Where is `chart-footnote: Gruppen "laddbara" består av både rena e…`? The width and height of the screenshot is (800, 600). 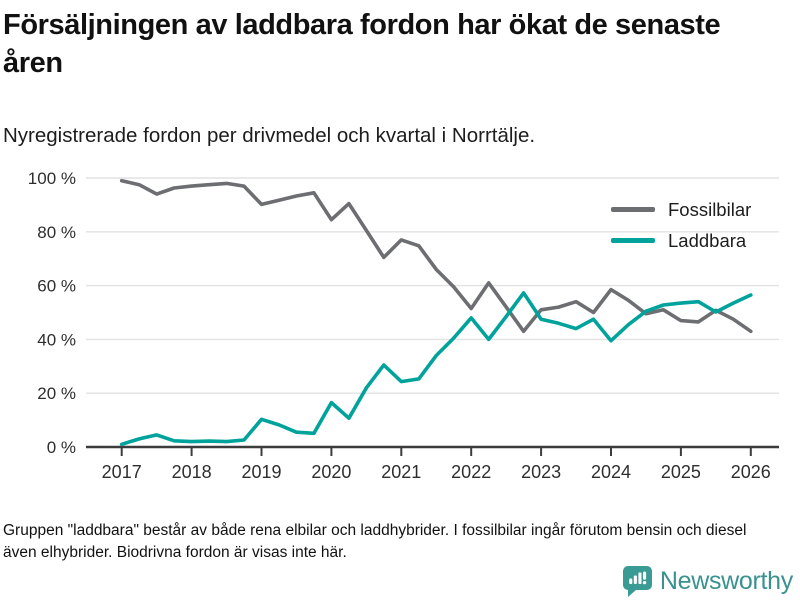 chart-footnote: Gruppen "laddbara" består av både rena e… is located at coordinates (375, 541).